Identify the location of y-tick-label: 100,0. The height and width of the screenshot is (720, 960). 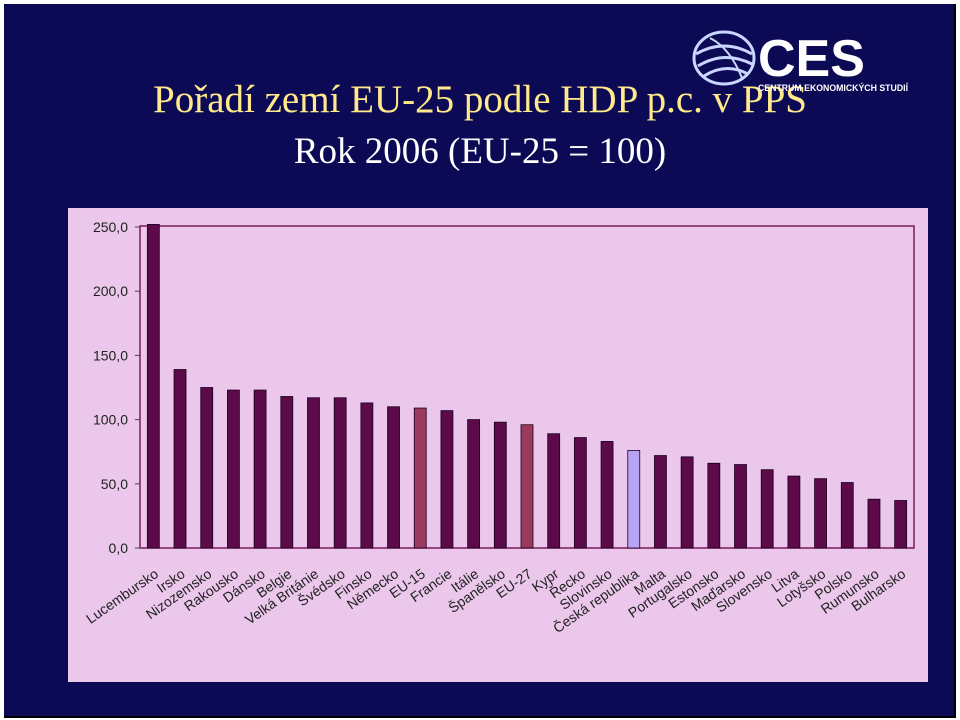
(110, 420).